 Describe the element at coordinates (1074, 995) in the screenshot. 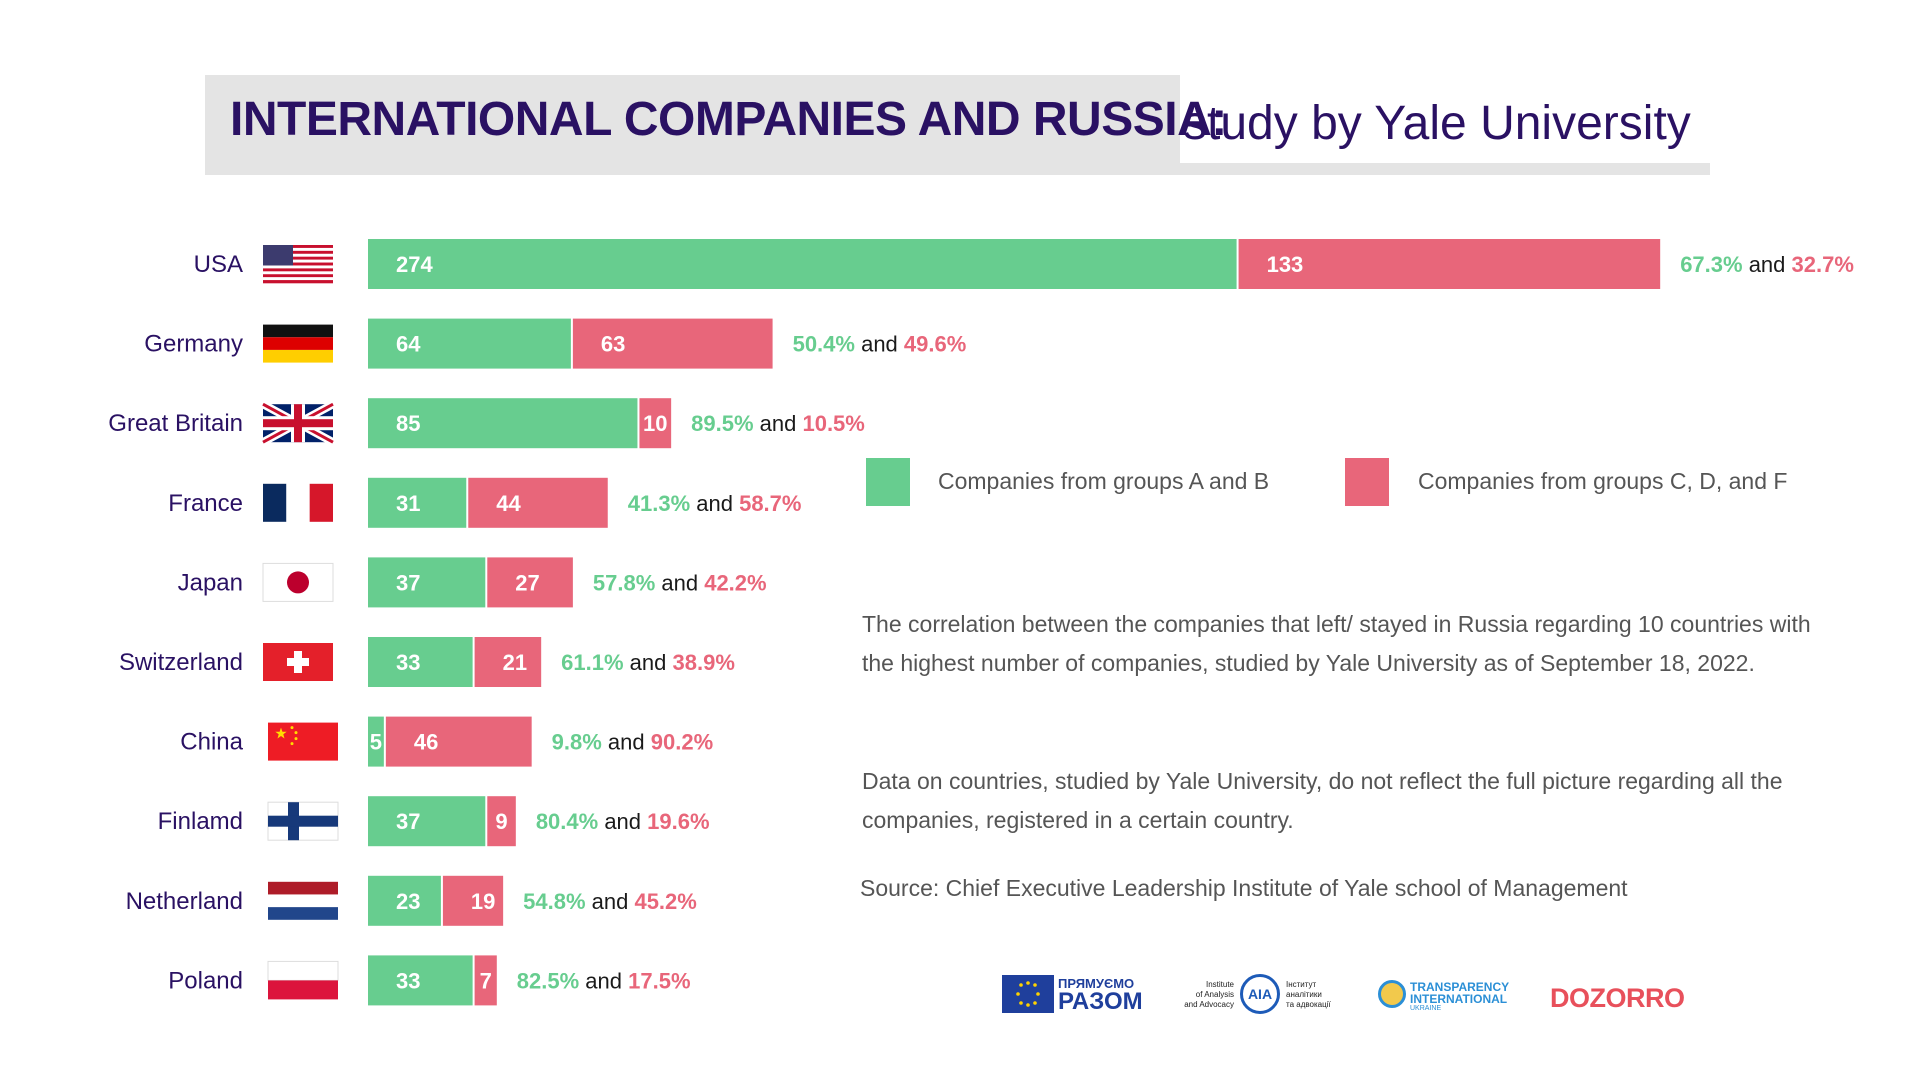

I see `pryamuemo-razom-logo: ПРЯМУЄМО РАЗОМ` at that location.